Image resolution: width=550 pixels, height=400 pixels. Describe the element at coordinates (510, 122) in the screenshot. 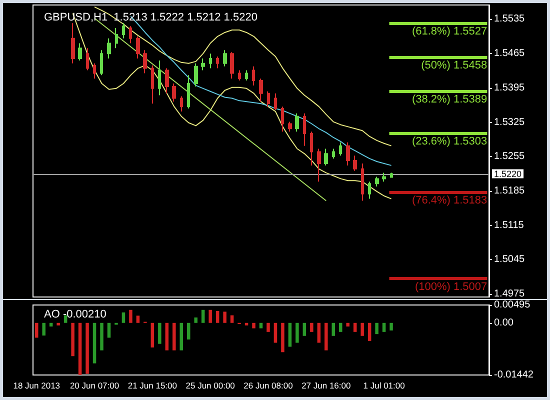

I see `y-tick-label: 1.5325` at that location.